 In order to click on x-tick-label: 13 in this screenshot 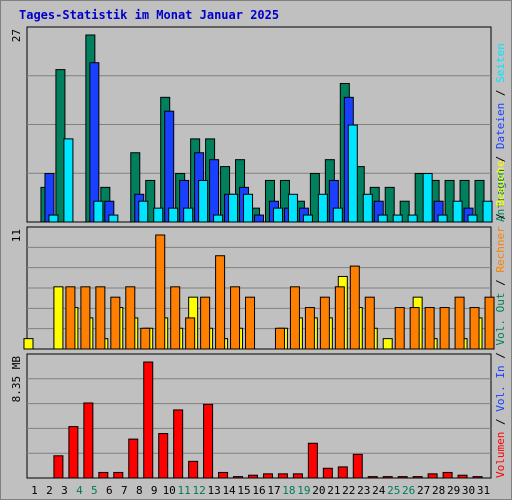, I will do `click(213, 490)`.